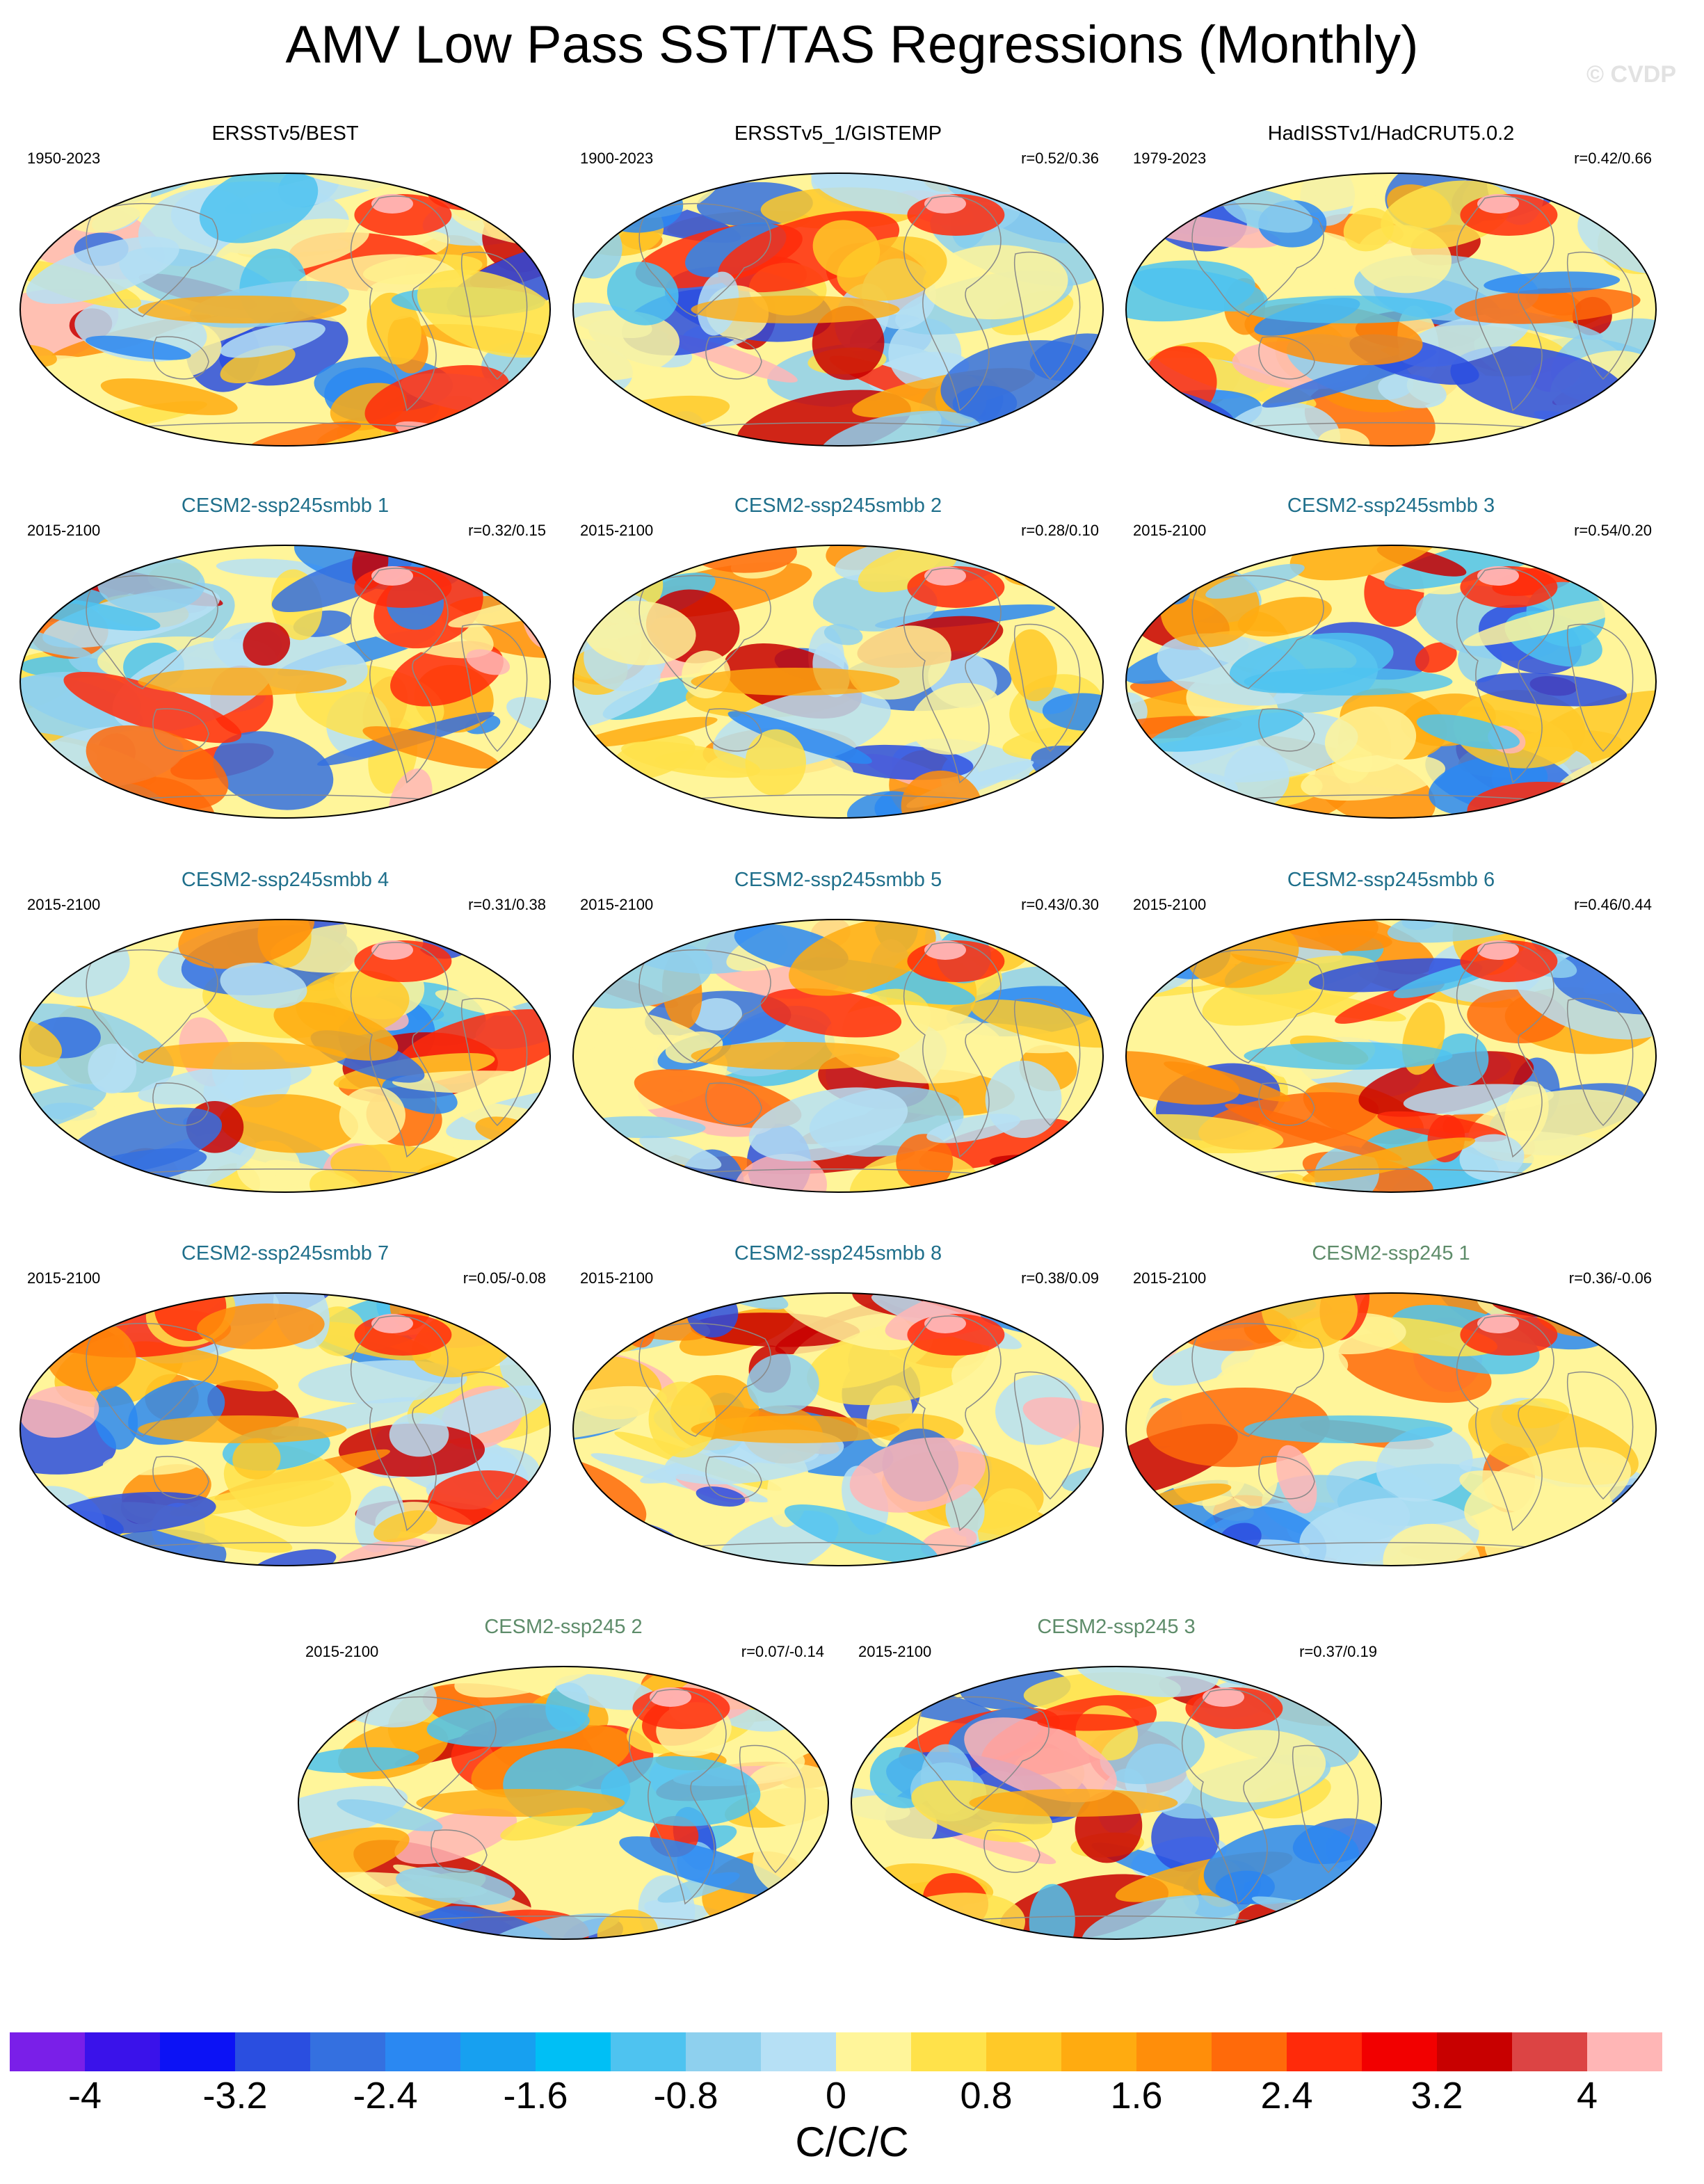 This screenshot has height=2184, width=1704. What do you see at coordinates (1136, 2096) in the screenshot?
I see `colorbar-tick-label: 1.6` at bounding box center [1136, 2096].